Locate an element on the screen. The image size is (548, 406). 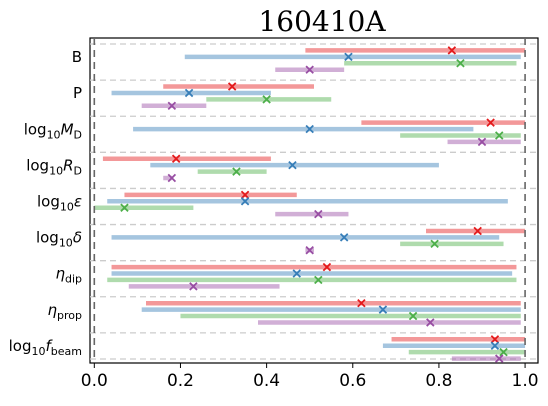
parameter-label: ηprop is located at coordinates (65, 311).